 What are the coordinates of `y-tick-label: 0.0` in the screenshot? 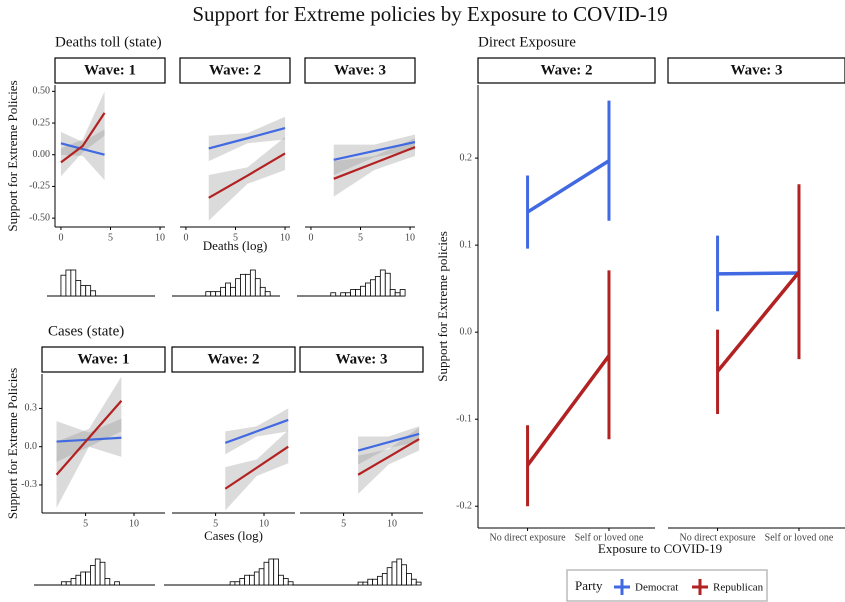 It's located at (31, 446).